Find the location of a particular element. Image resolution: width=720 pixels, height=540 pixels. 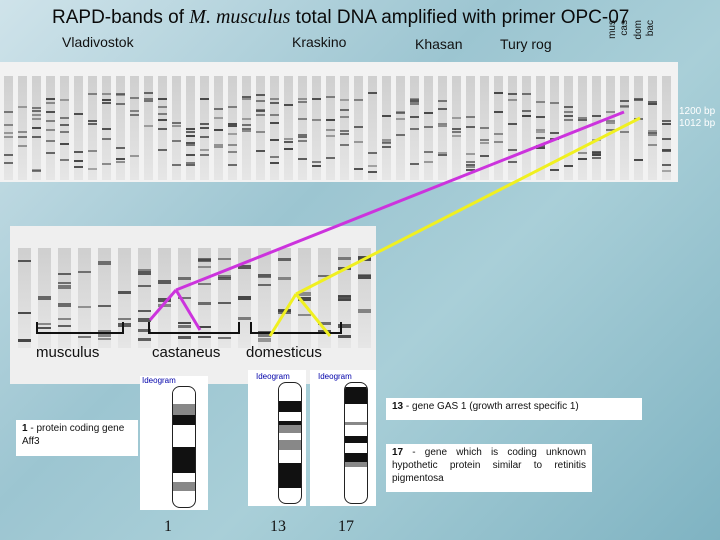

label-domesticus: domesticus is located at coordinates (284, 352).